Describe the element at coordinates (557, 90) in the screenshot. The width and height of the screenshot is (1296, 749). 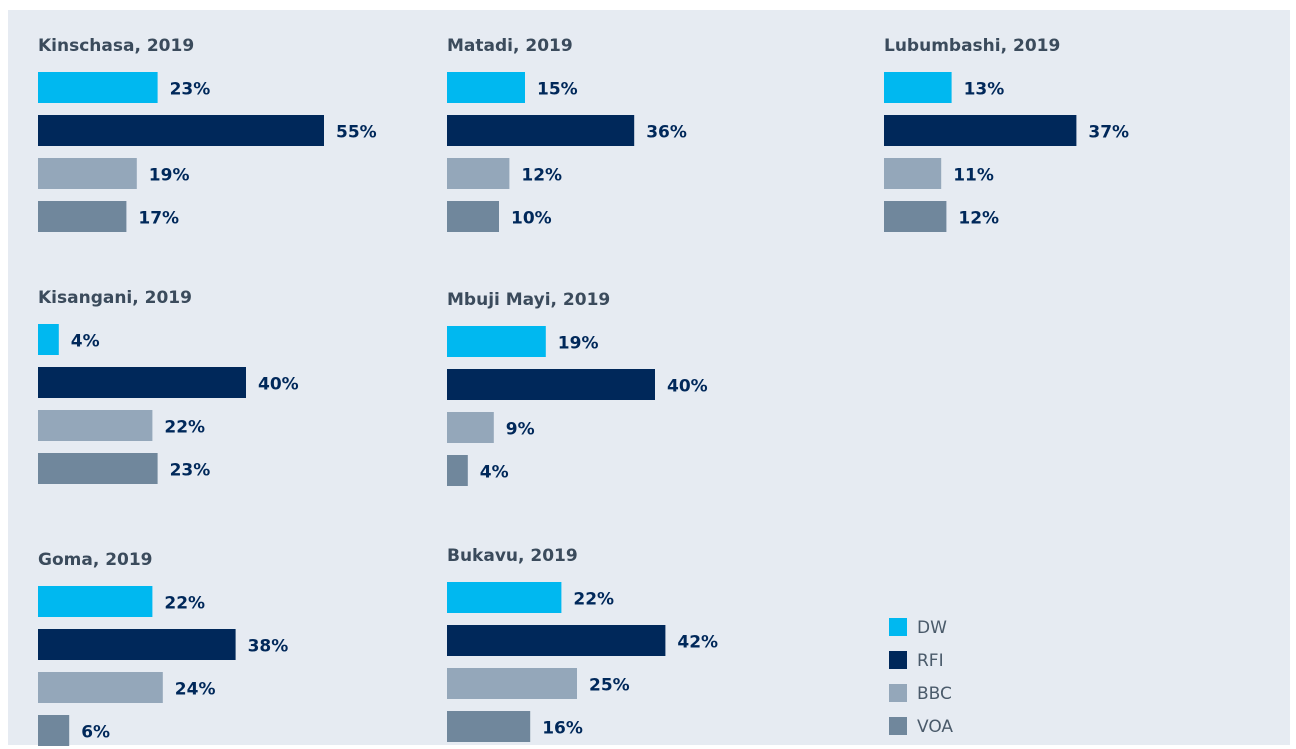
I see `value-label: 15%` at that location.